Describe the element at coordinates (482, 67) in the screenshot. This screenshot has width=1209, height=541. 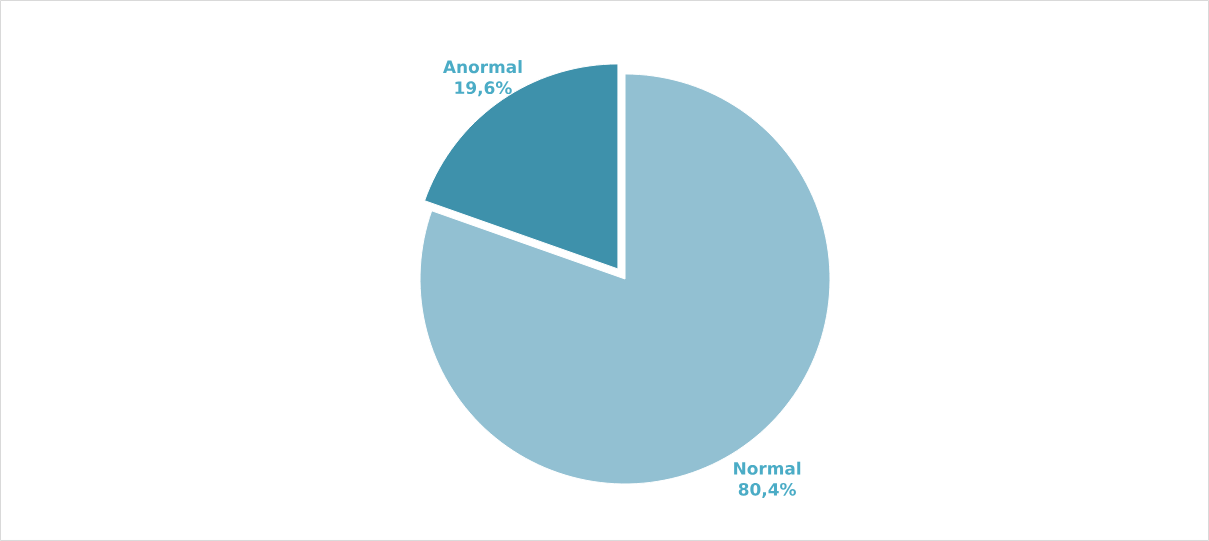
I see `slice-label: Anormal` at that location.